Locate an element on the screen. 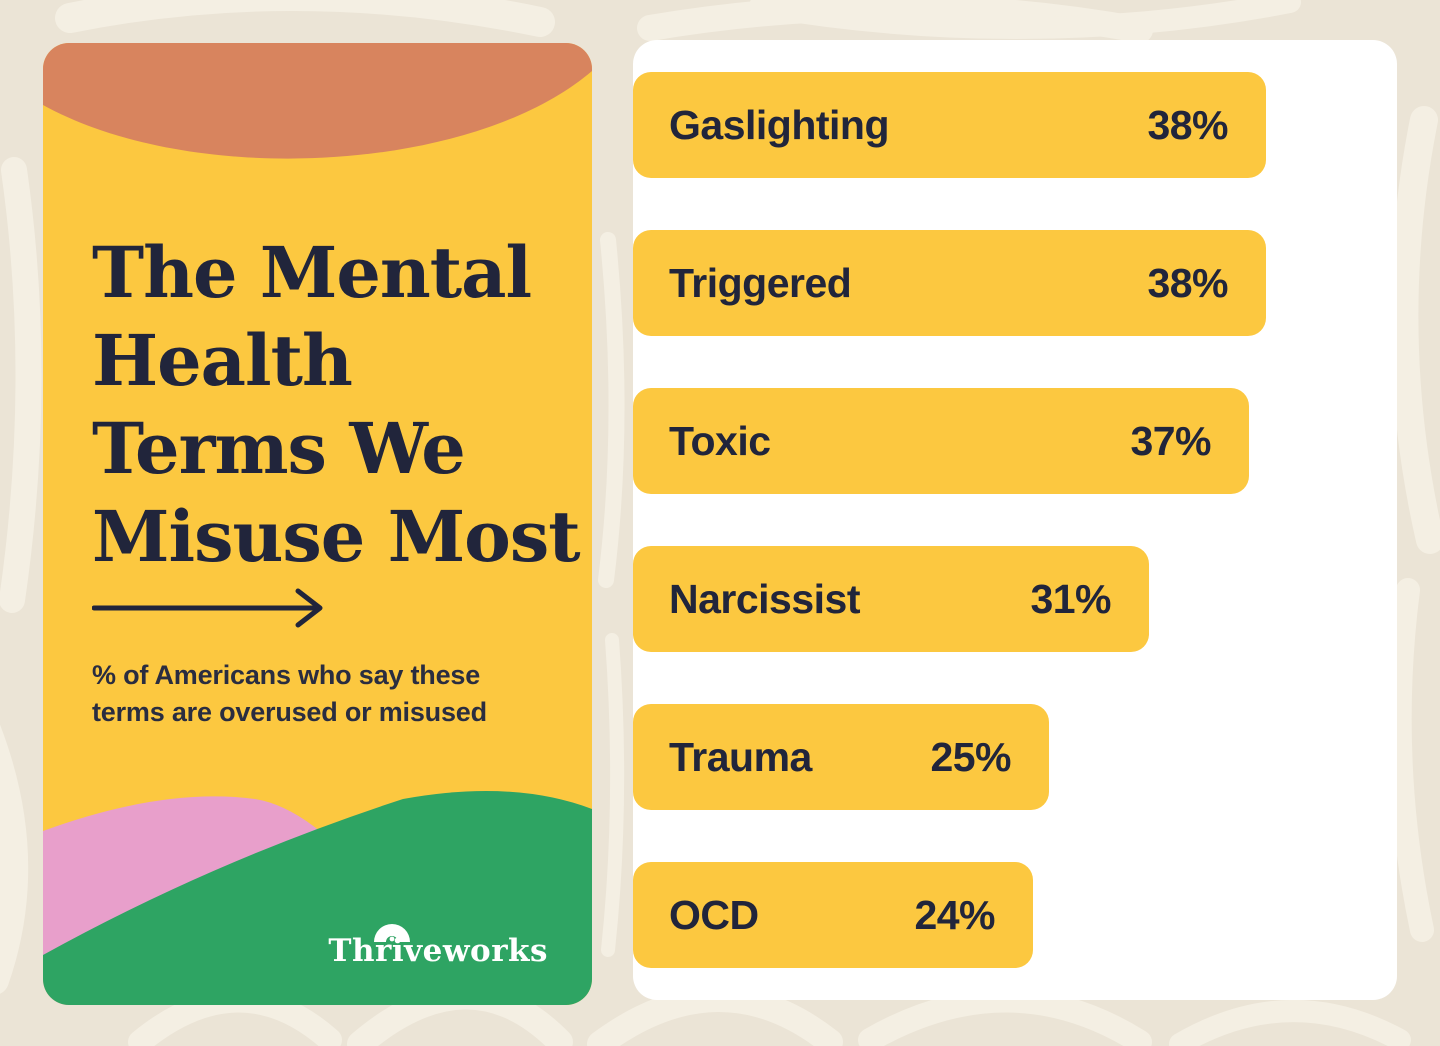  logo-dome-icon is located at coordinates (392, 933).